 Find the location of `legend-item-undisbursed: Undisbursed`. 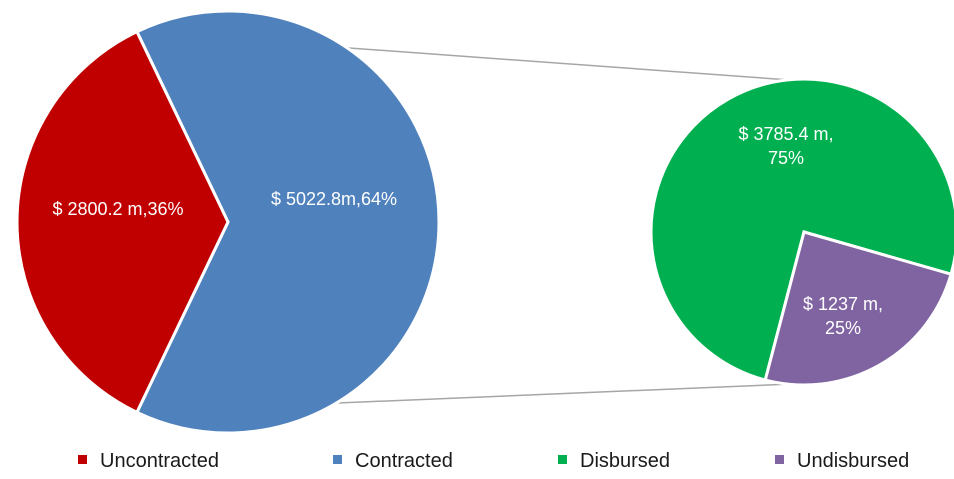

legend-item-undisbursed: Undisbursed is located at coordinates (842, 461).